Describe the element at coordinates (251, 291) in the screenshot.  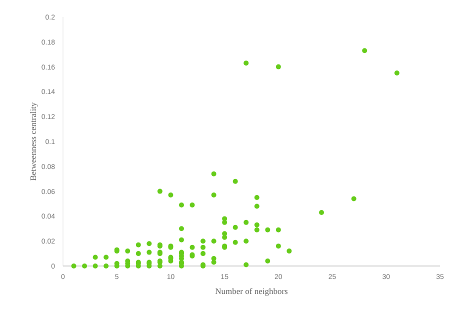
I see `x-axis-title: Number of neighbors` at that location.